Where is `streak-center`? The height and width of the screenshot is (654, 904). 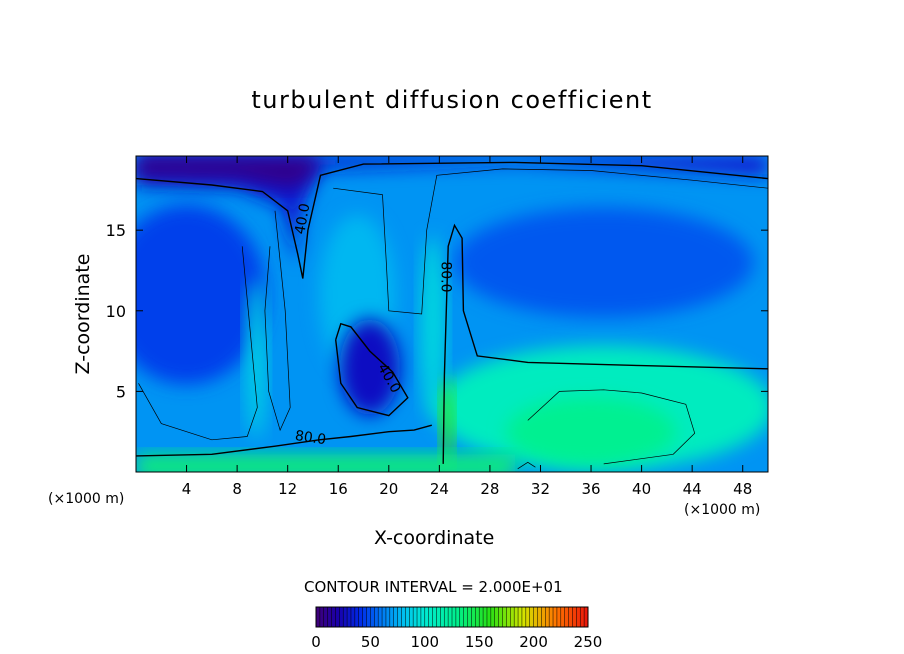 streak-center is located at coordinates (433, 326).